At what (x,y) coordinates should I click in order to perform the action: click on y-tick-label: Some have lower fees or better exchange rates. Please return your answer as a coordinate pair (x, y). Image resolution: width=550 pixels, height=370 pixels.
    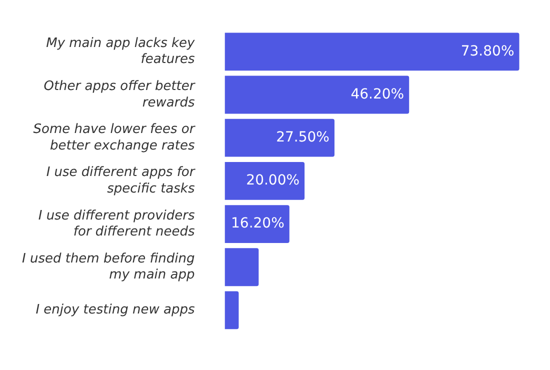
    Looking at the image, I should click on (114, 138).